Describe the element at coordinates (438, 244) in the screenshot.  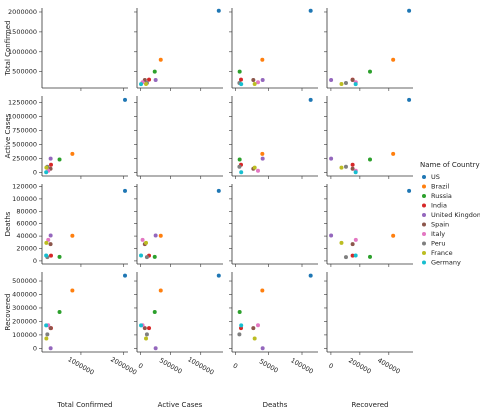
I see `legend-label: Peru` at that location.